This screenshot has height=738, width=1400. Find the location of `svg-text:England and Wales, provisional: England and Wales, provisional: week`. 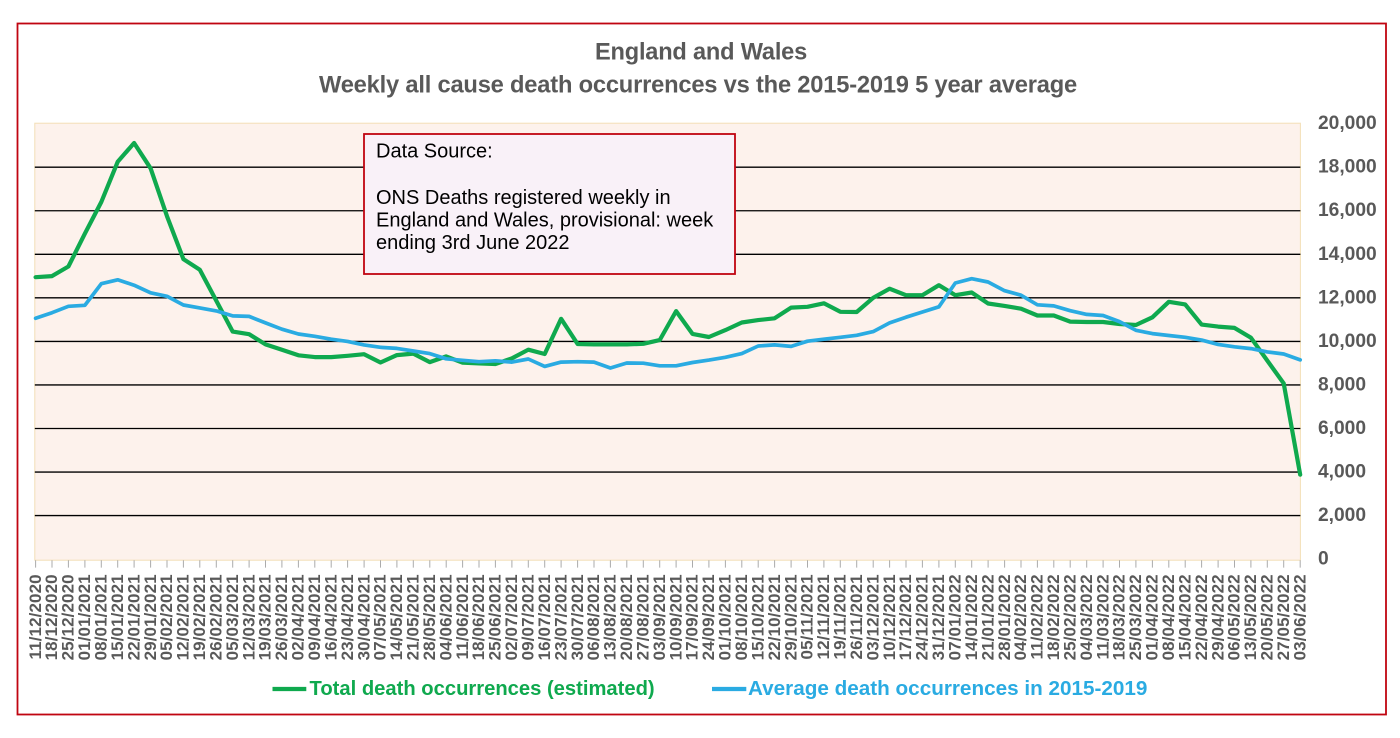

svg-text:England and Wales, provisional: England and Wales, provisional: week is located at coordinates (545, 221).